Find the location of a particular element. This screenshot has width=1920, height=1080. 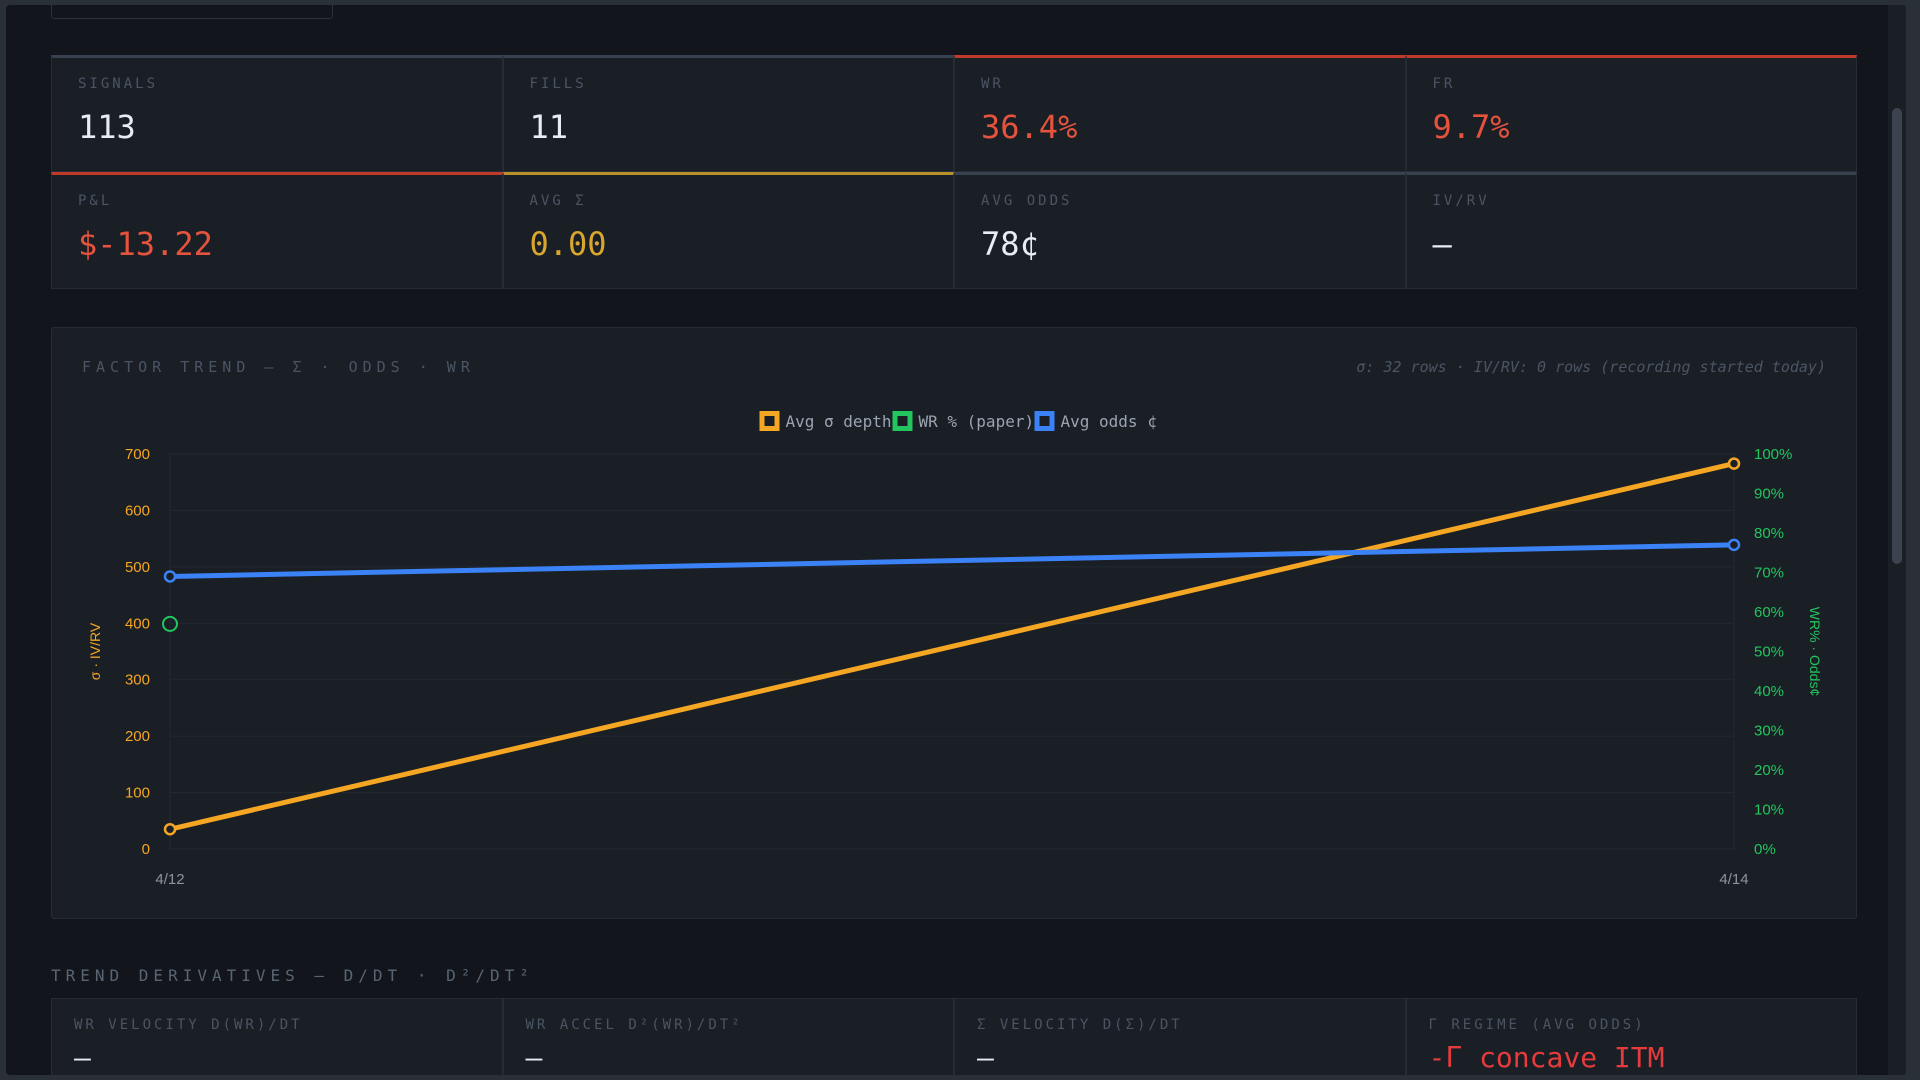

vertical-scrollbar is located at coordinates (1897, 540).